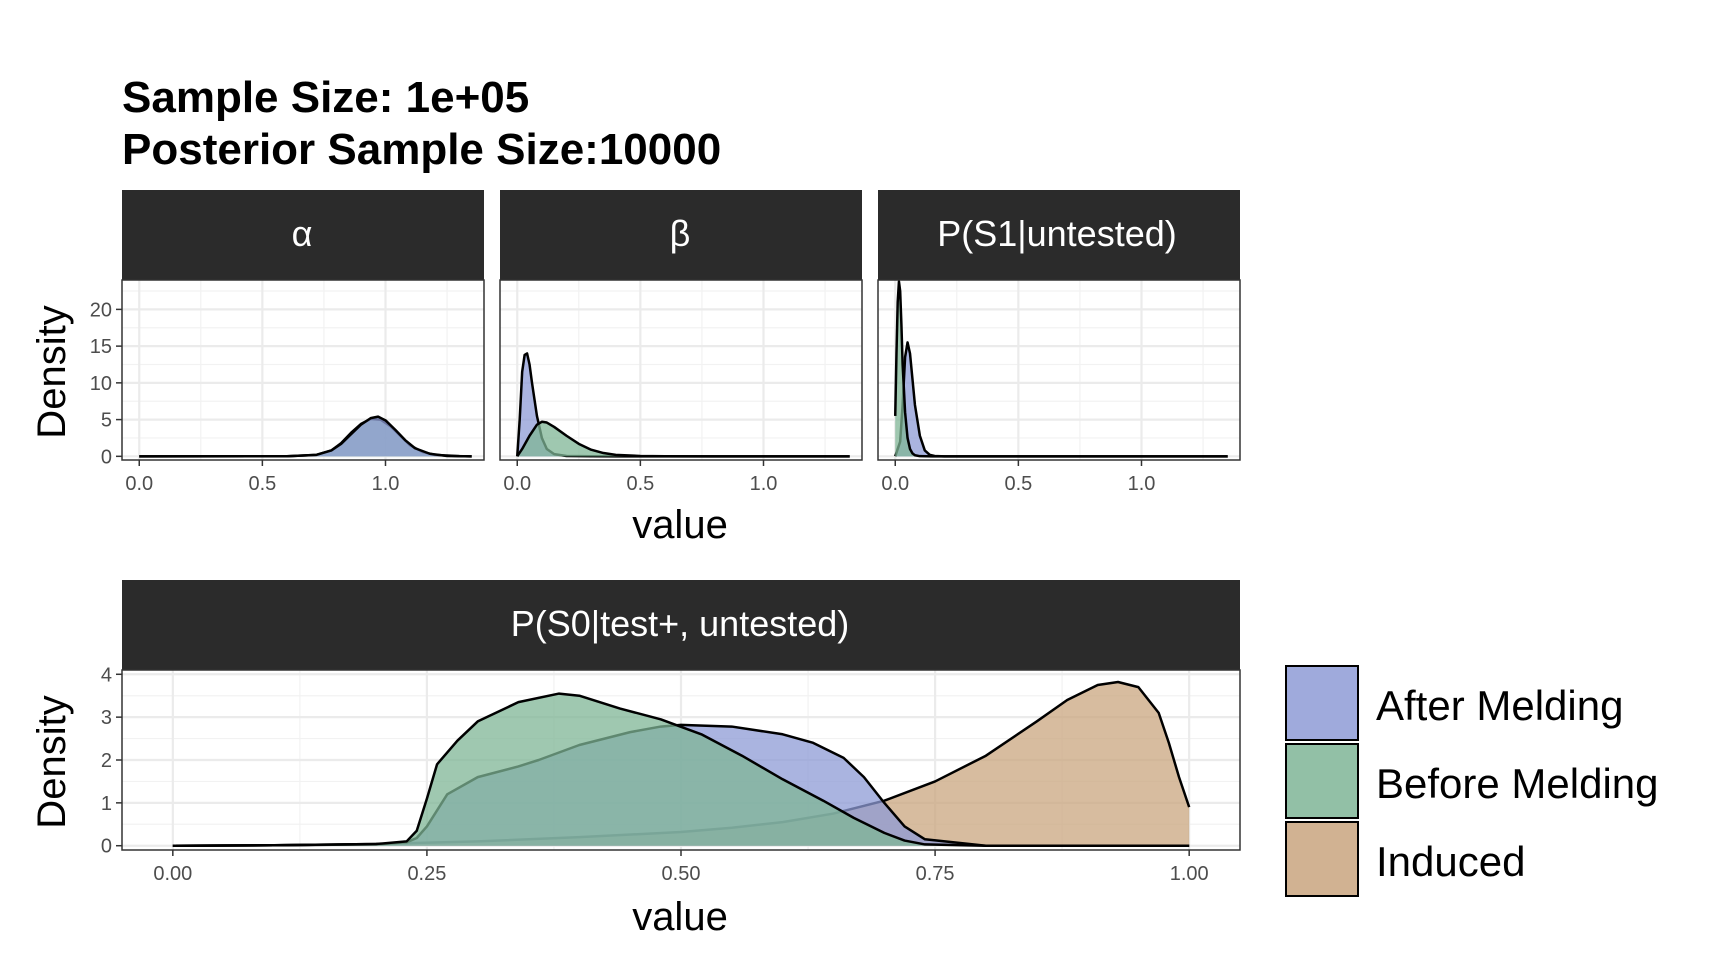 This screenshot has height=960, width=1728. I want to click on panel-alpha: 0.0 0.5 1.0 0 5 10 15 20, so click(287, 342).